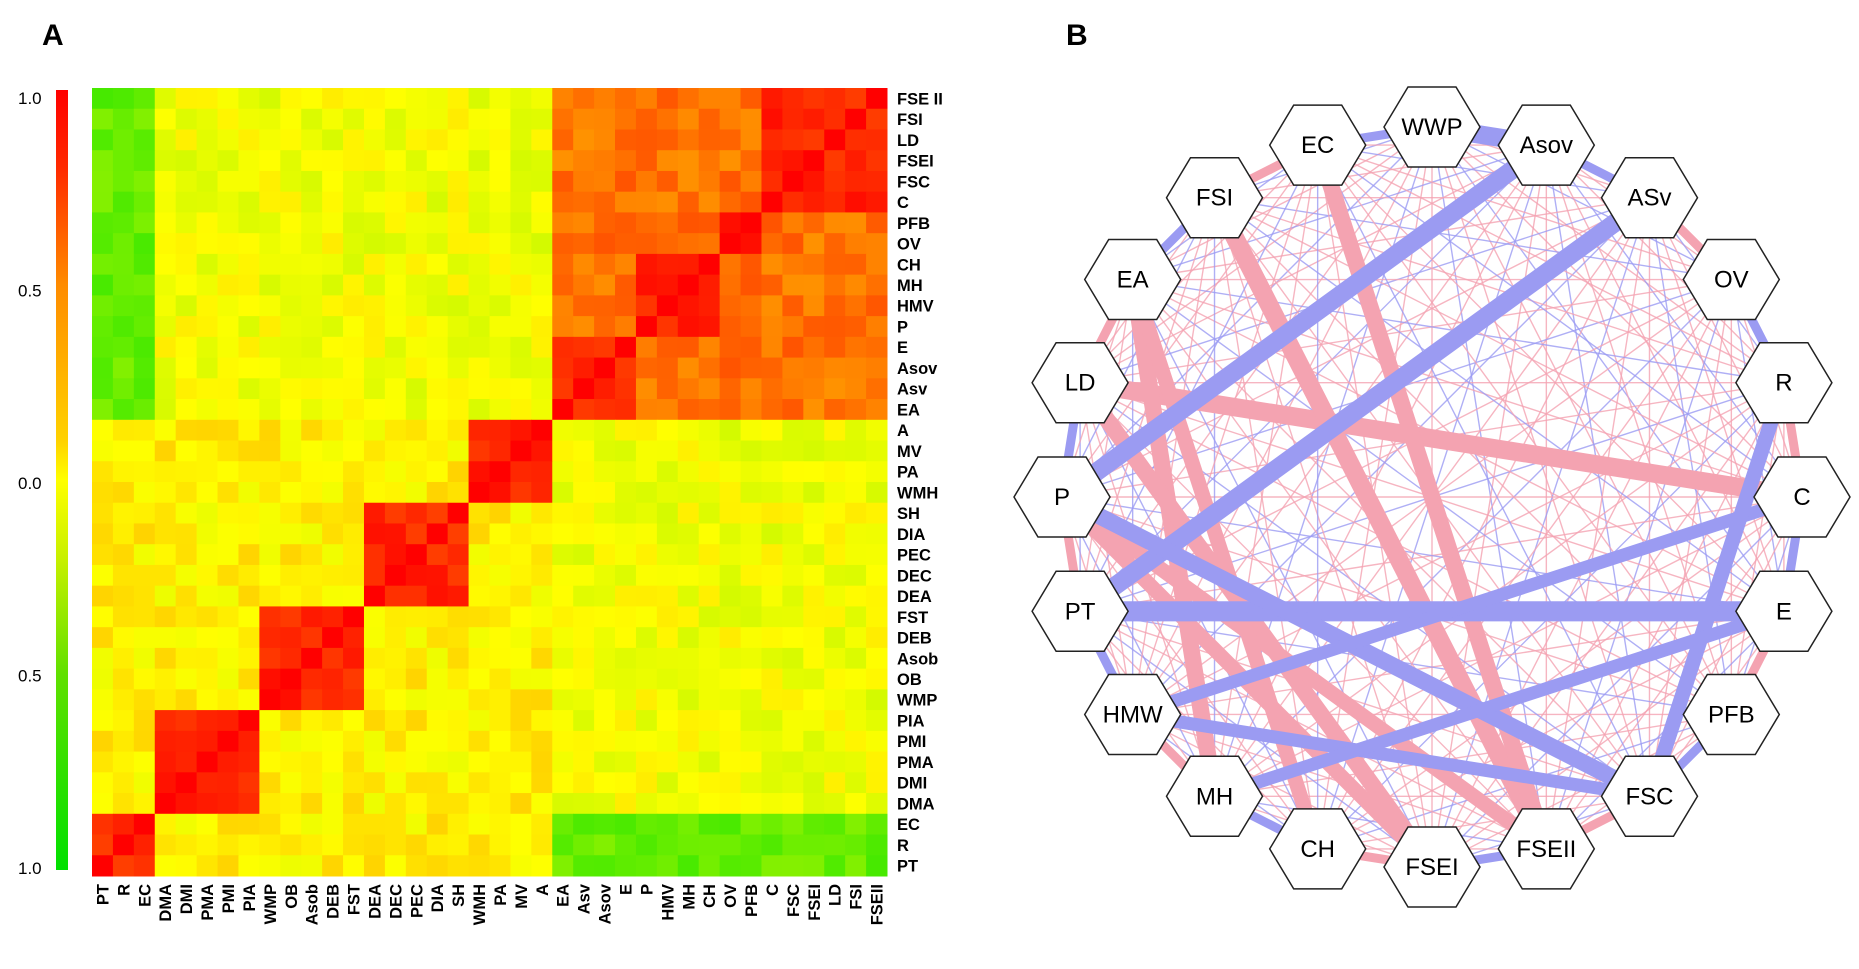 The width and height of the screenshot is (1859, 969). I want to click on heatmap-row-label: CH, so click(909, 265).